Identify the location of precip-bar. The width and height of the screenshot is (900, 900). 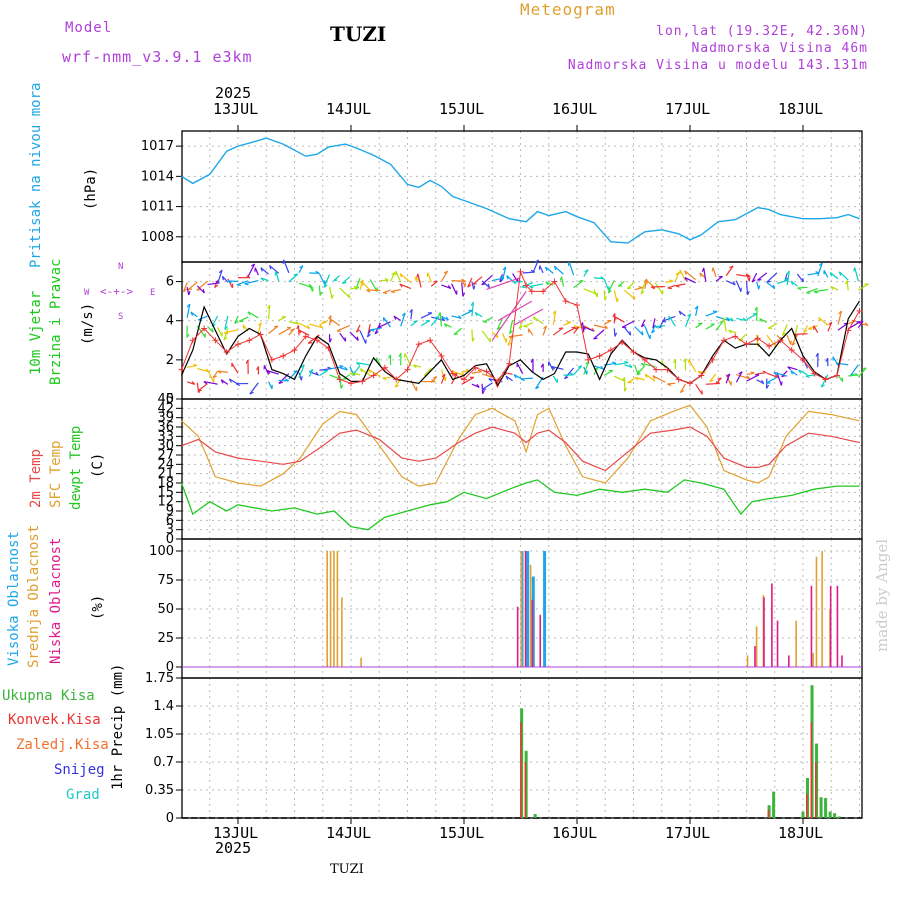
(803, 814).